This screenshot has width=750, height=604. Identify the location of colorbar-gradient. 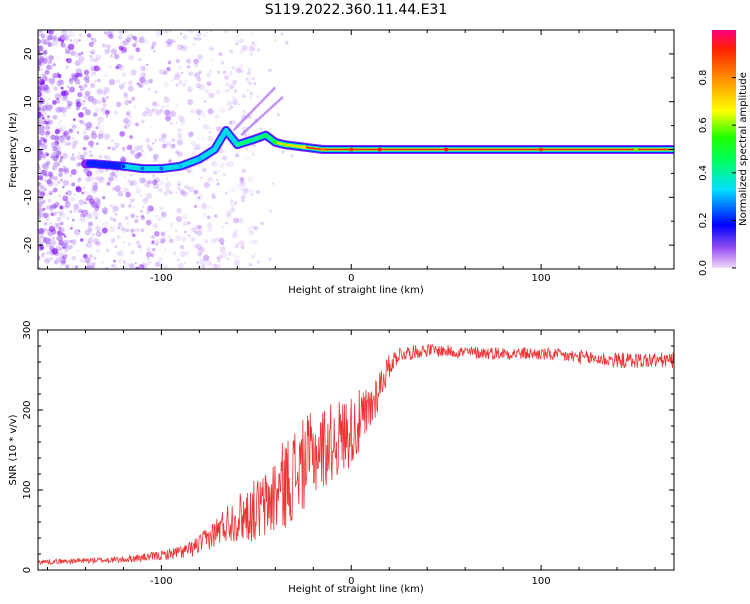
(724, 149).